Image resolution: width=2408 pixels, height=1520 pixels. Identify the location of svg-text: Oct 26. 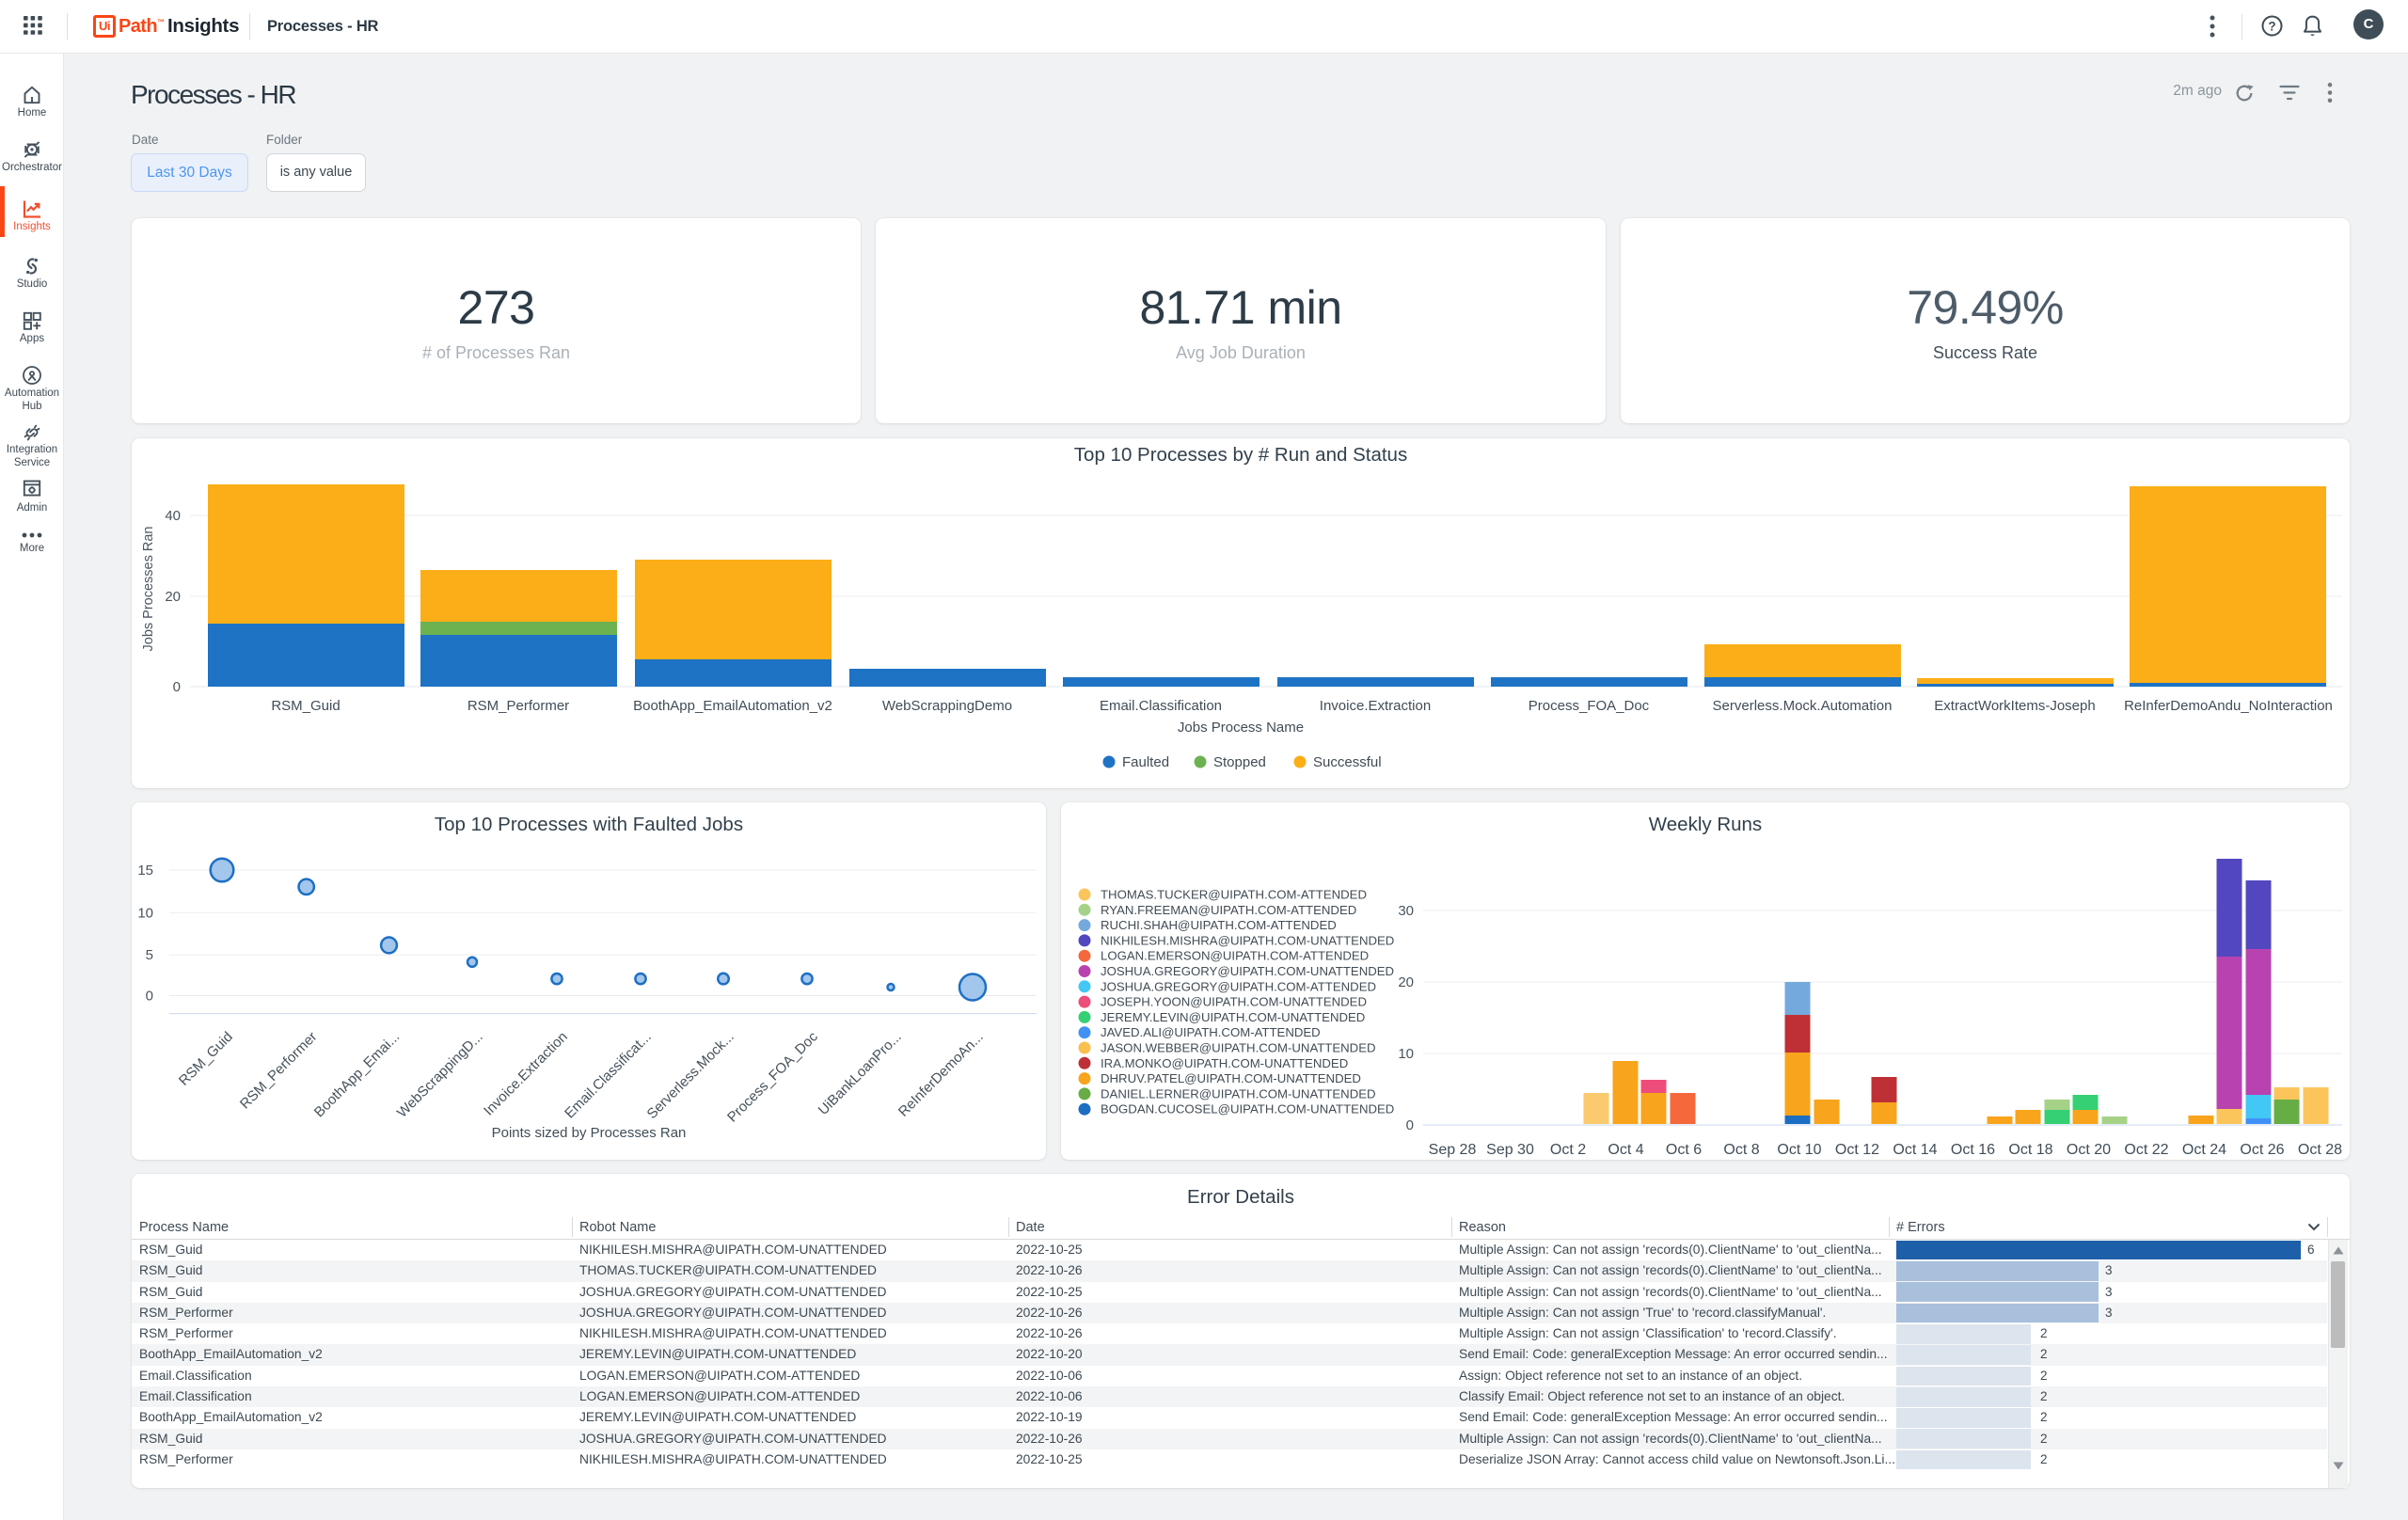
(2262, 1150).